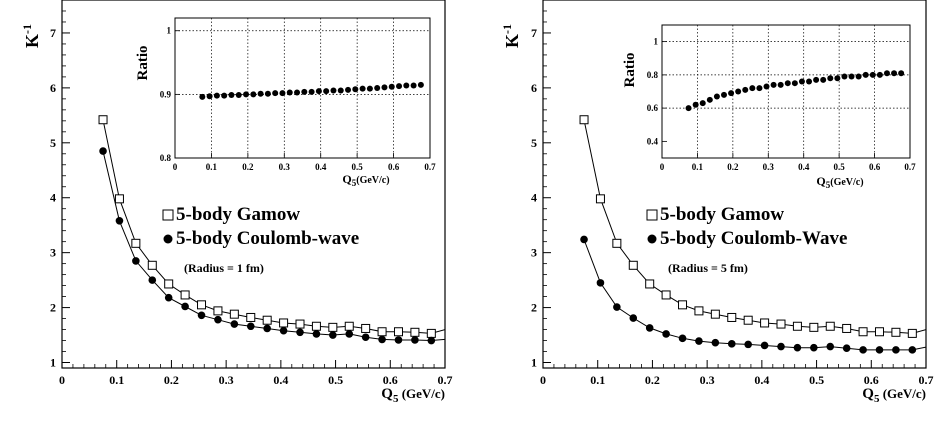 This screenshot has height=421, width=936. What do you see at coordinates (708, 268) in the screenshot?
I see `radius-annotation: (Radius = 5 fm)` at bounding box center [708, 268].